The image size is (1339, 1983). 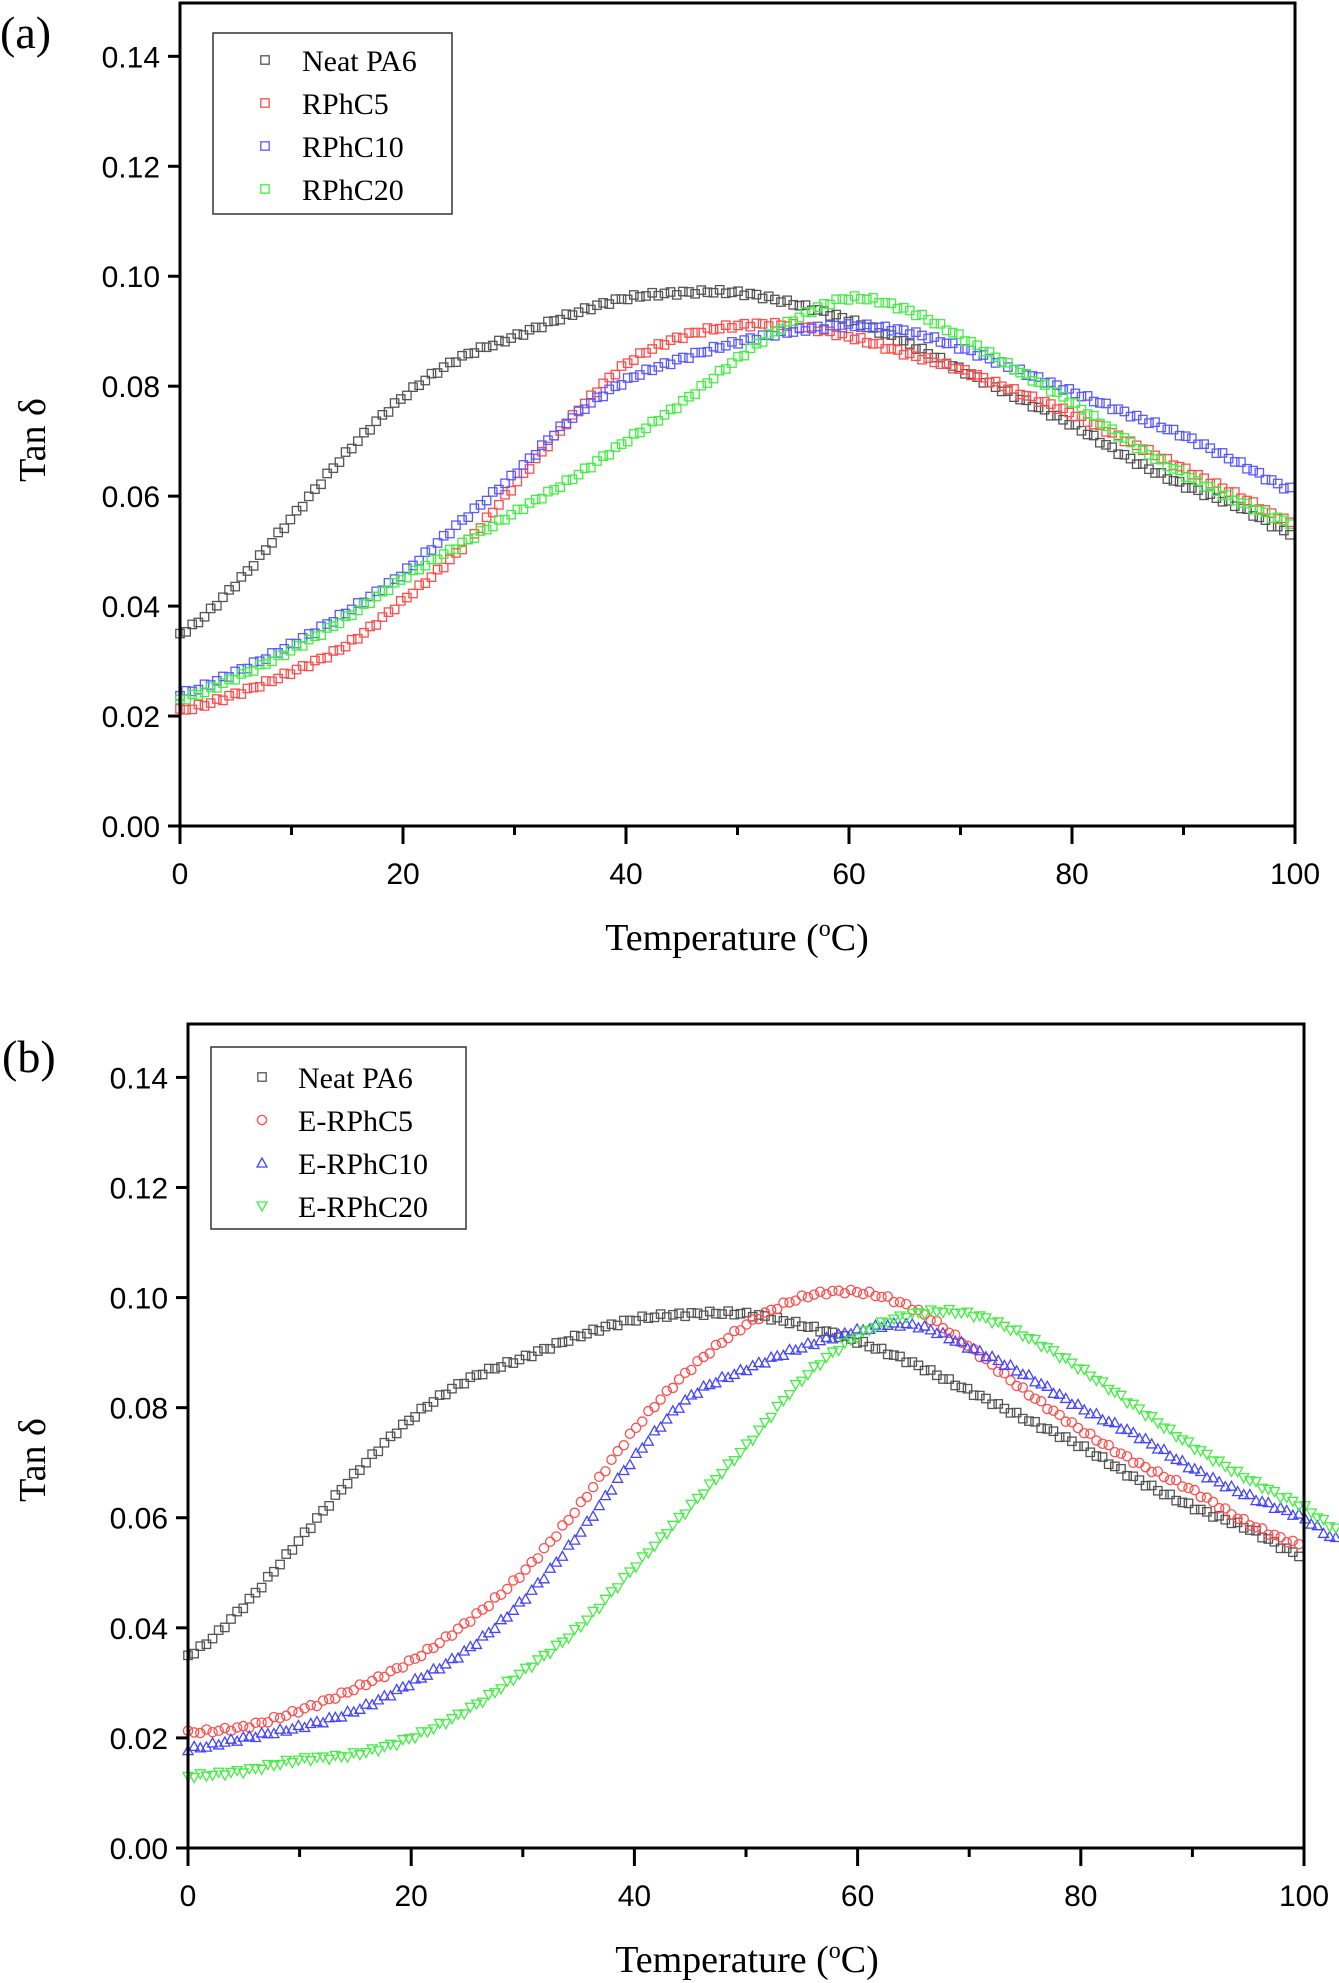 What do you see at coordinates (139, 1629) in the screenshot?
I see `y-tick-label: 0.04` at bounding box center [139, 1629].